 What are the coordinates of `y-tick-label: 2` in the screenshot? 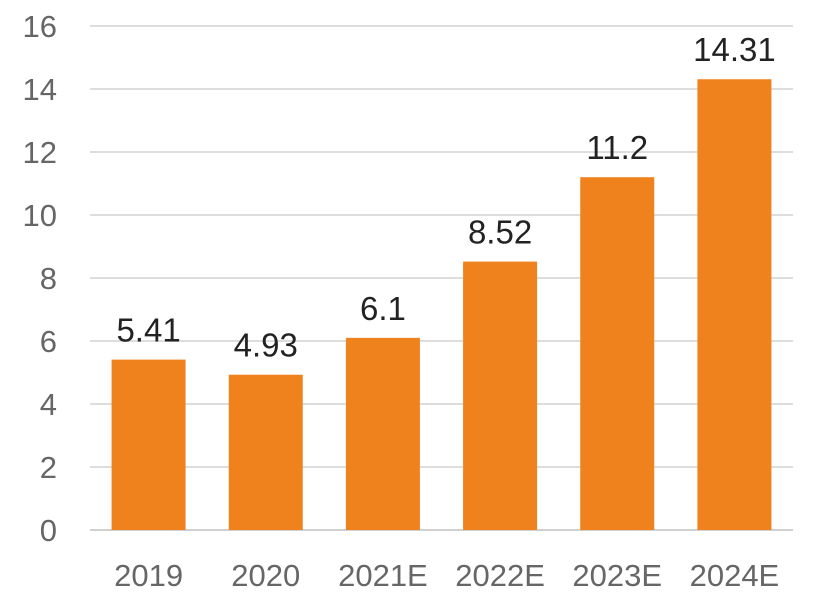 It's located at (48, 467).